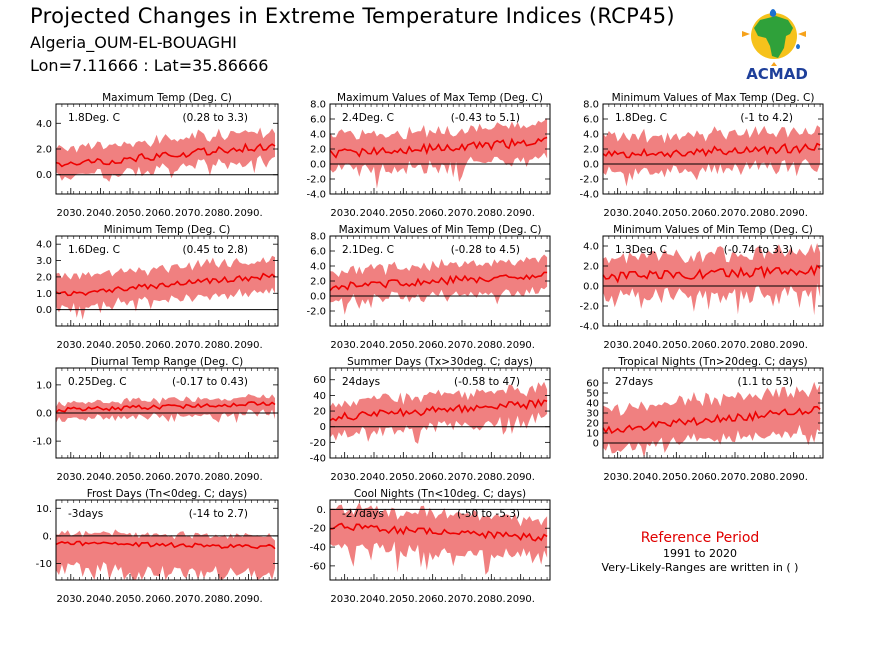 The image size is (879, 659). I want to click on range-annotation: (-0.43 to 5.1), so click(485, 118).